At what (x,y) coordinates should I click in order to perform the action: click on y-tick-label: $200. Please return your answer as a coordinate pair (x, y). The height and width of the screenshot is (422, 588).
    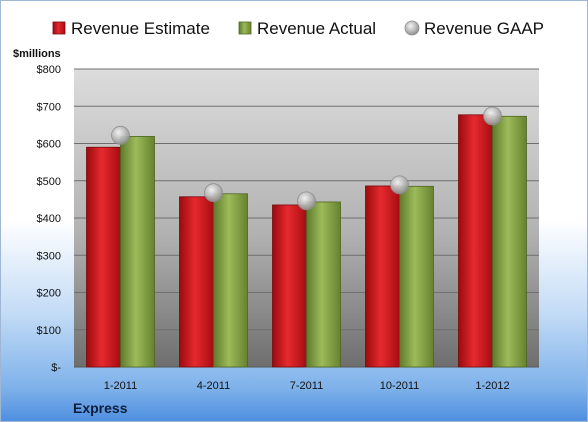
    Looking at the image, I should click on (49, 294).